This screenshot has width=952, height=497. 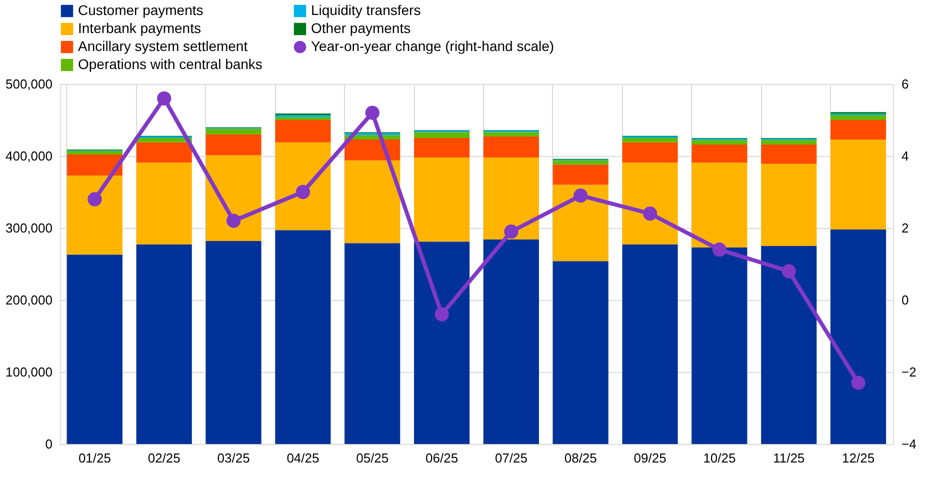 I want to click on x-tick-label: 11/25, so click(x=789, y=458).